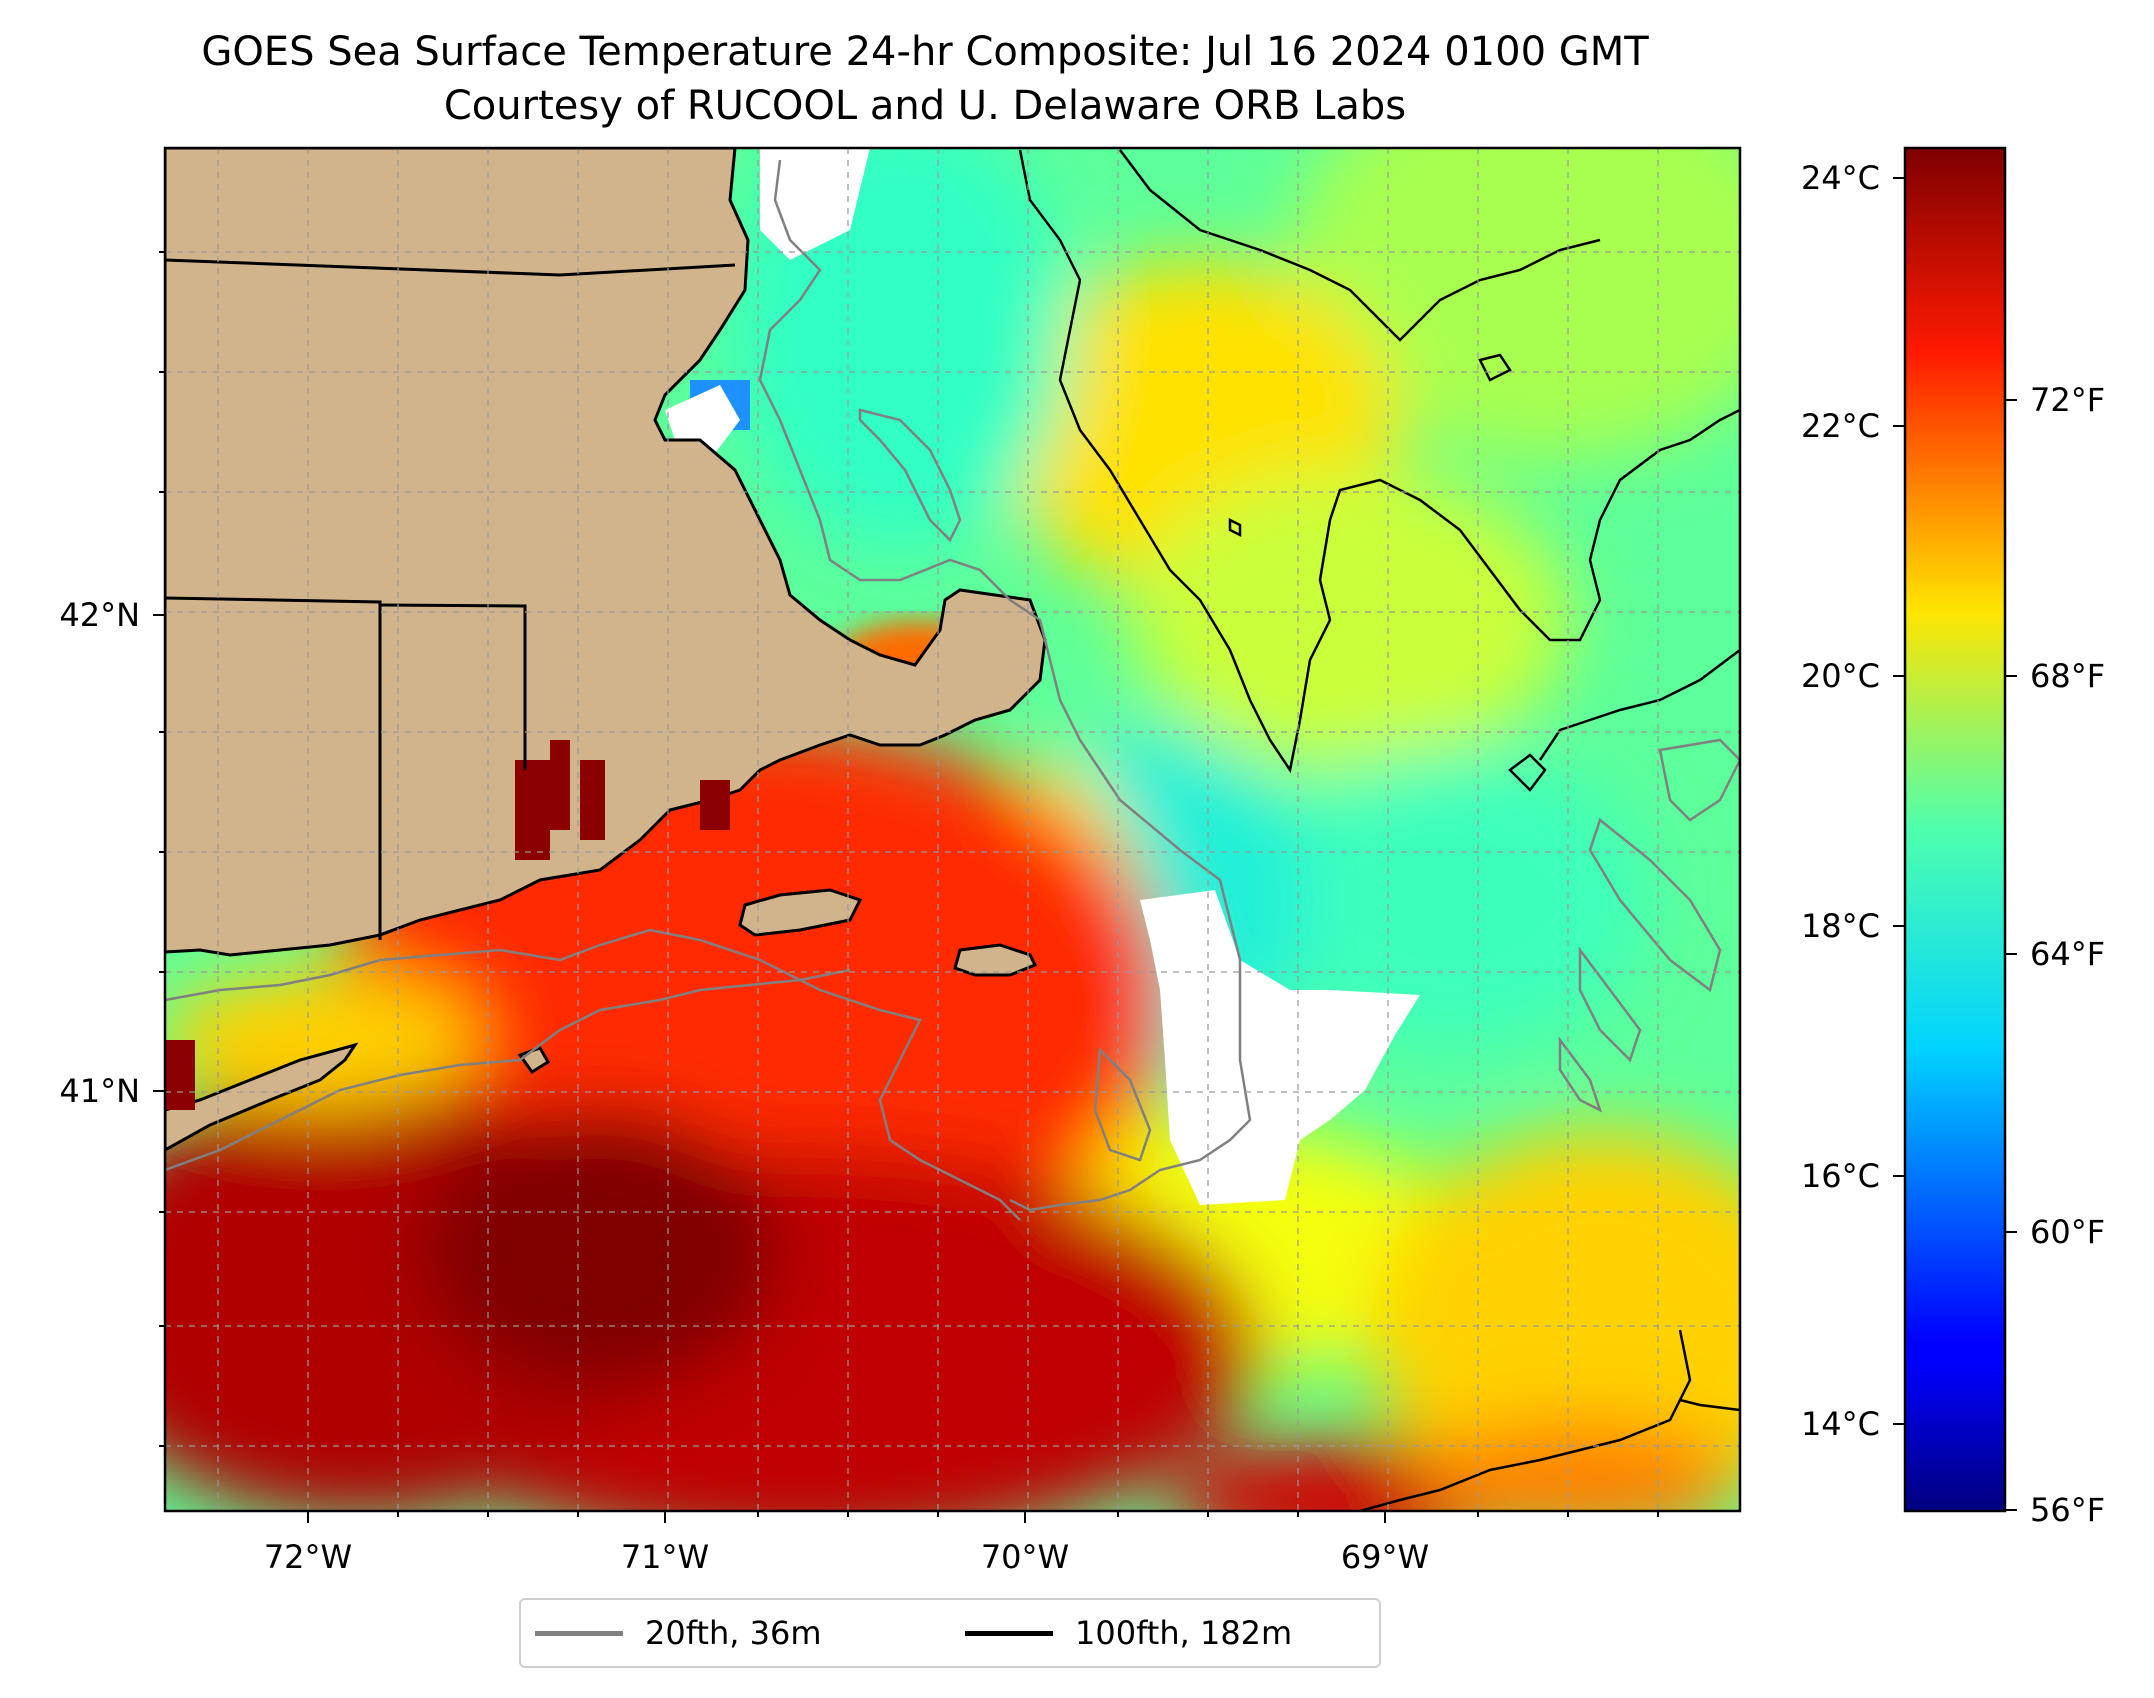 The width and height of the screenshot is (2154, 1698). Describe the element at coordinates (1840, 1424) in the screenshot. I see `colorbar-celsius-label: 14°C` at that location.